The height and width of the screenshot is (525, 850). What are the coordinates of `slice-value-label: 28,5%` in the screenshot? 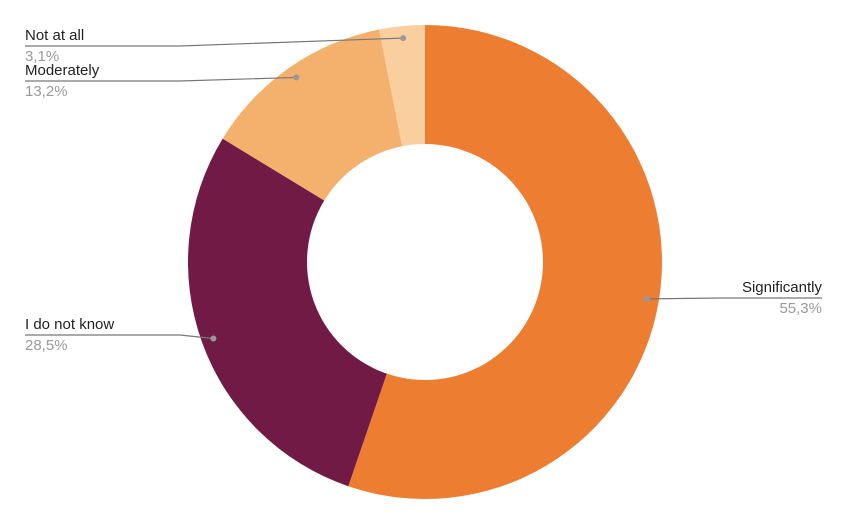 It's located at (46, 345).